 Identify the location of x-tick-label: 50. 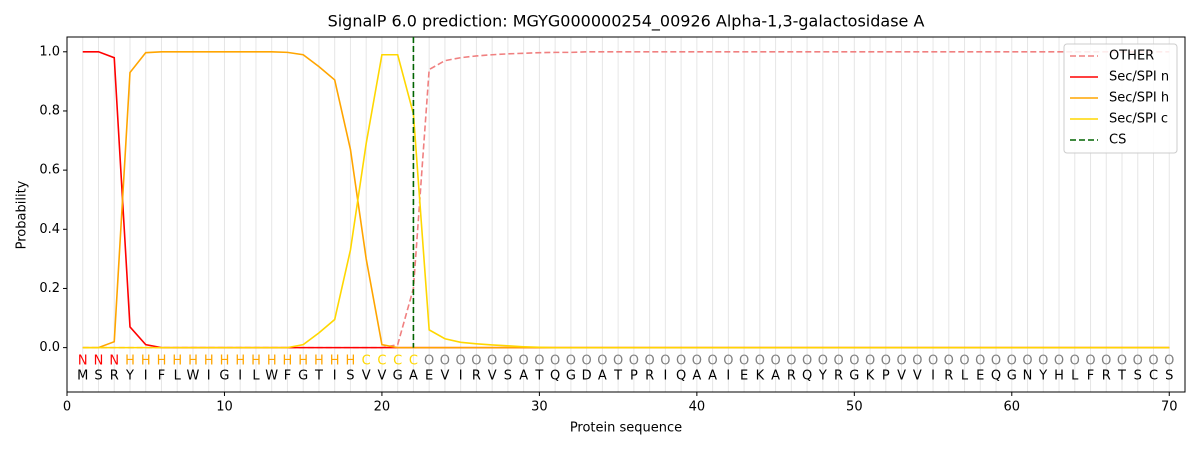
(854, 407).